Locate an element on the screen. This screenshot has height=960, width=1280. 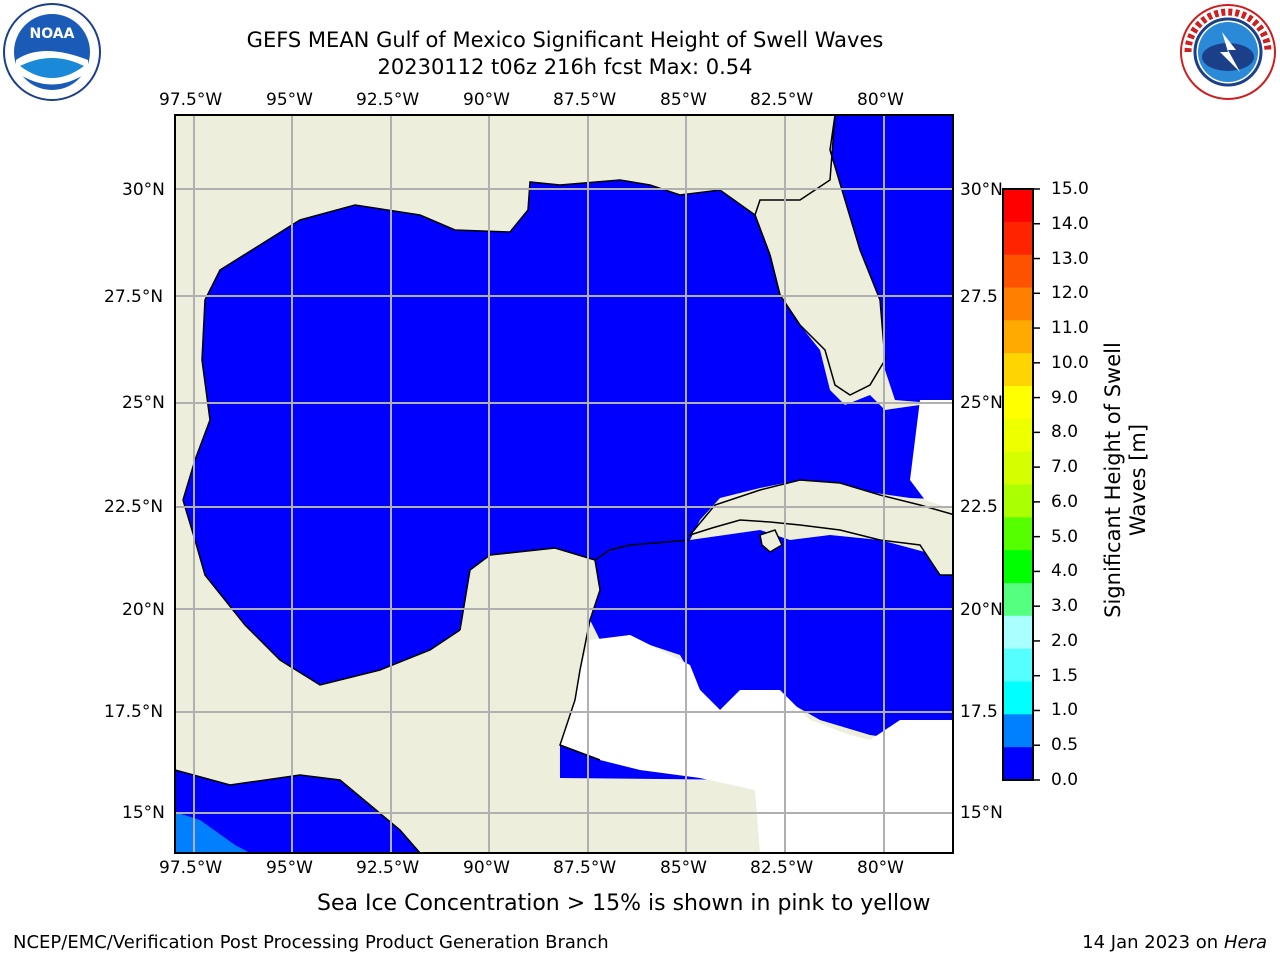
lon-label-top: 82.5°W is located at coordinates (782, 100).